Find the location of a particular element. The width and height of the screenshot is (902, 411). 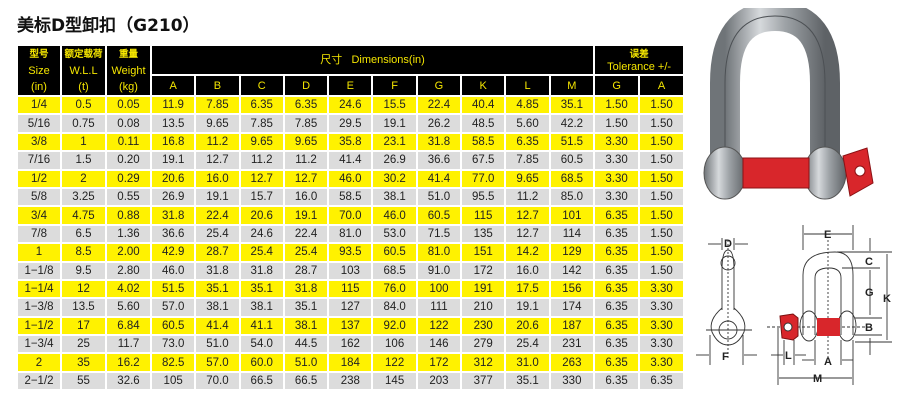

table-cell: 115 is located at coordinates (483, 215).